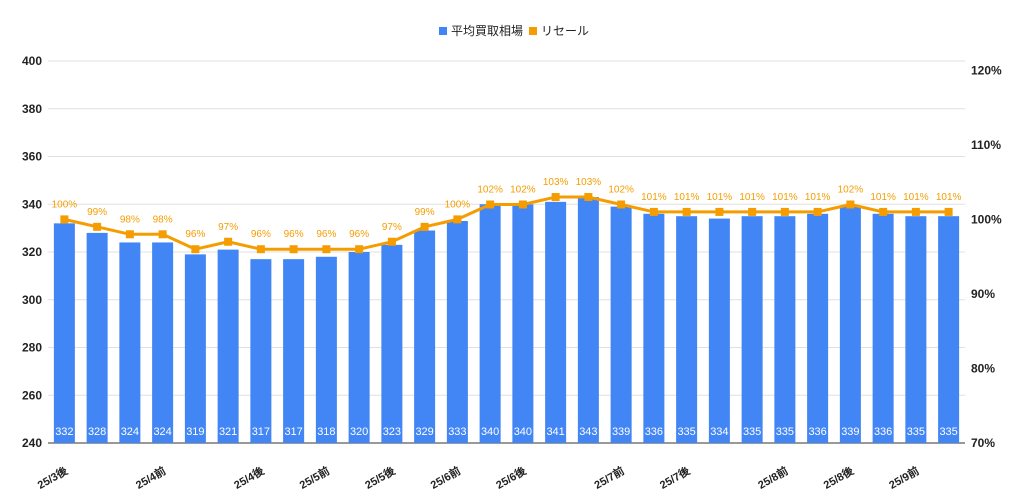 The height and width of the screenshot is (496, 1024). I want to click on y-left-tick-label: 400, so click(32, 61).